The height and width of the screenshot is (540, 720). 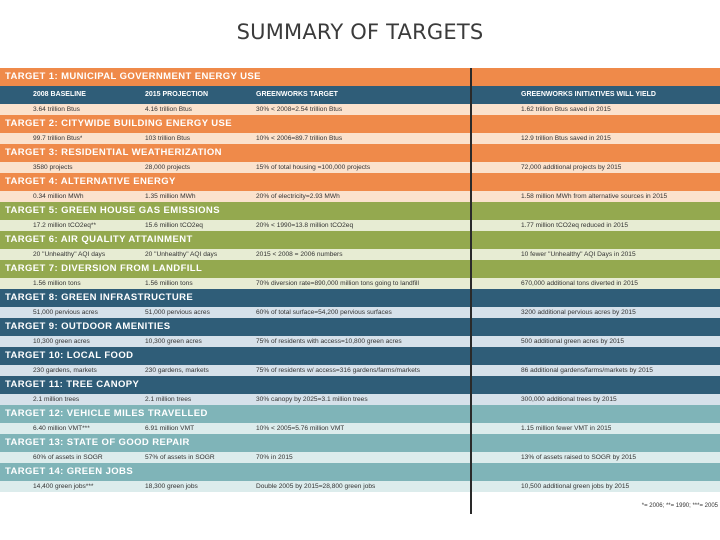 What do you see at coordinates (360, 240) in the screenshot?
I see `target-band: TARGET 6: AIR QUALITY ATTAINMENT` at bounding box center [360, 240].